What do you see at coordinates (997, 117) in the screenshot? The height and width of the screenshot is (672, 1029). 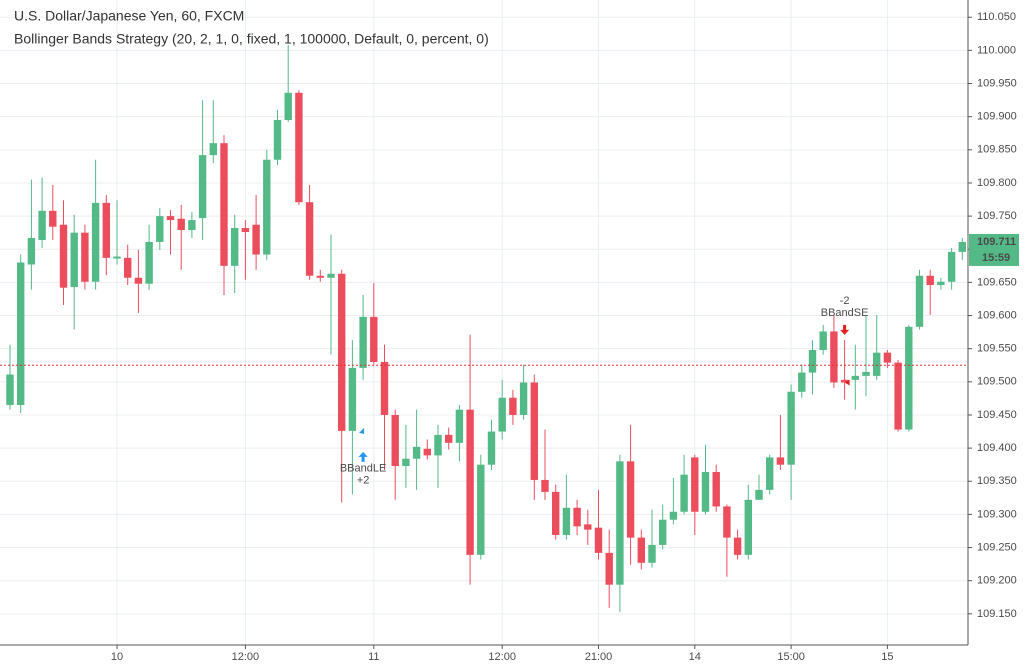 I see `y-tick-label: 109.900` at bounding box center [997, 117].